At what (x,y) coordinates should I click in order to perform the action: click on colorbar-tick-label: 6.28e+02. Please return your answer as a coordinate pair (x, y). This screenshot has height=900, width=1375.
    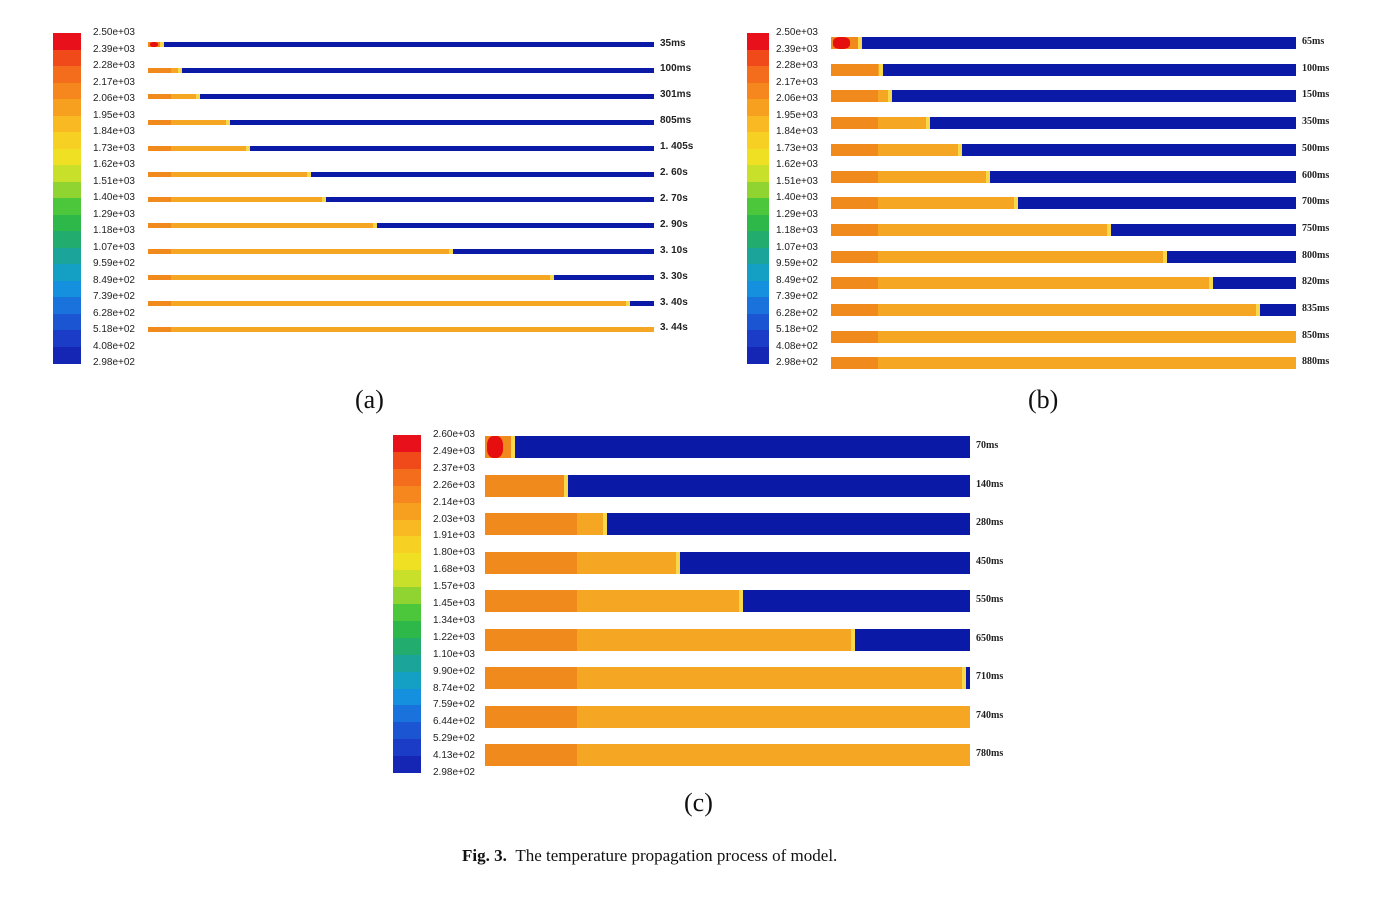
    Looking at the image, I should click on (114, 313).